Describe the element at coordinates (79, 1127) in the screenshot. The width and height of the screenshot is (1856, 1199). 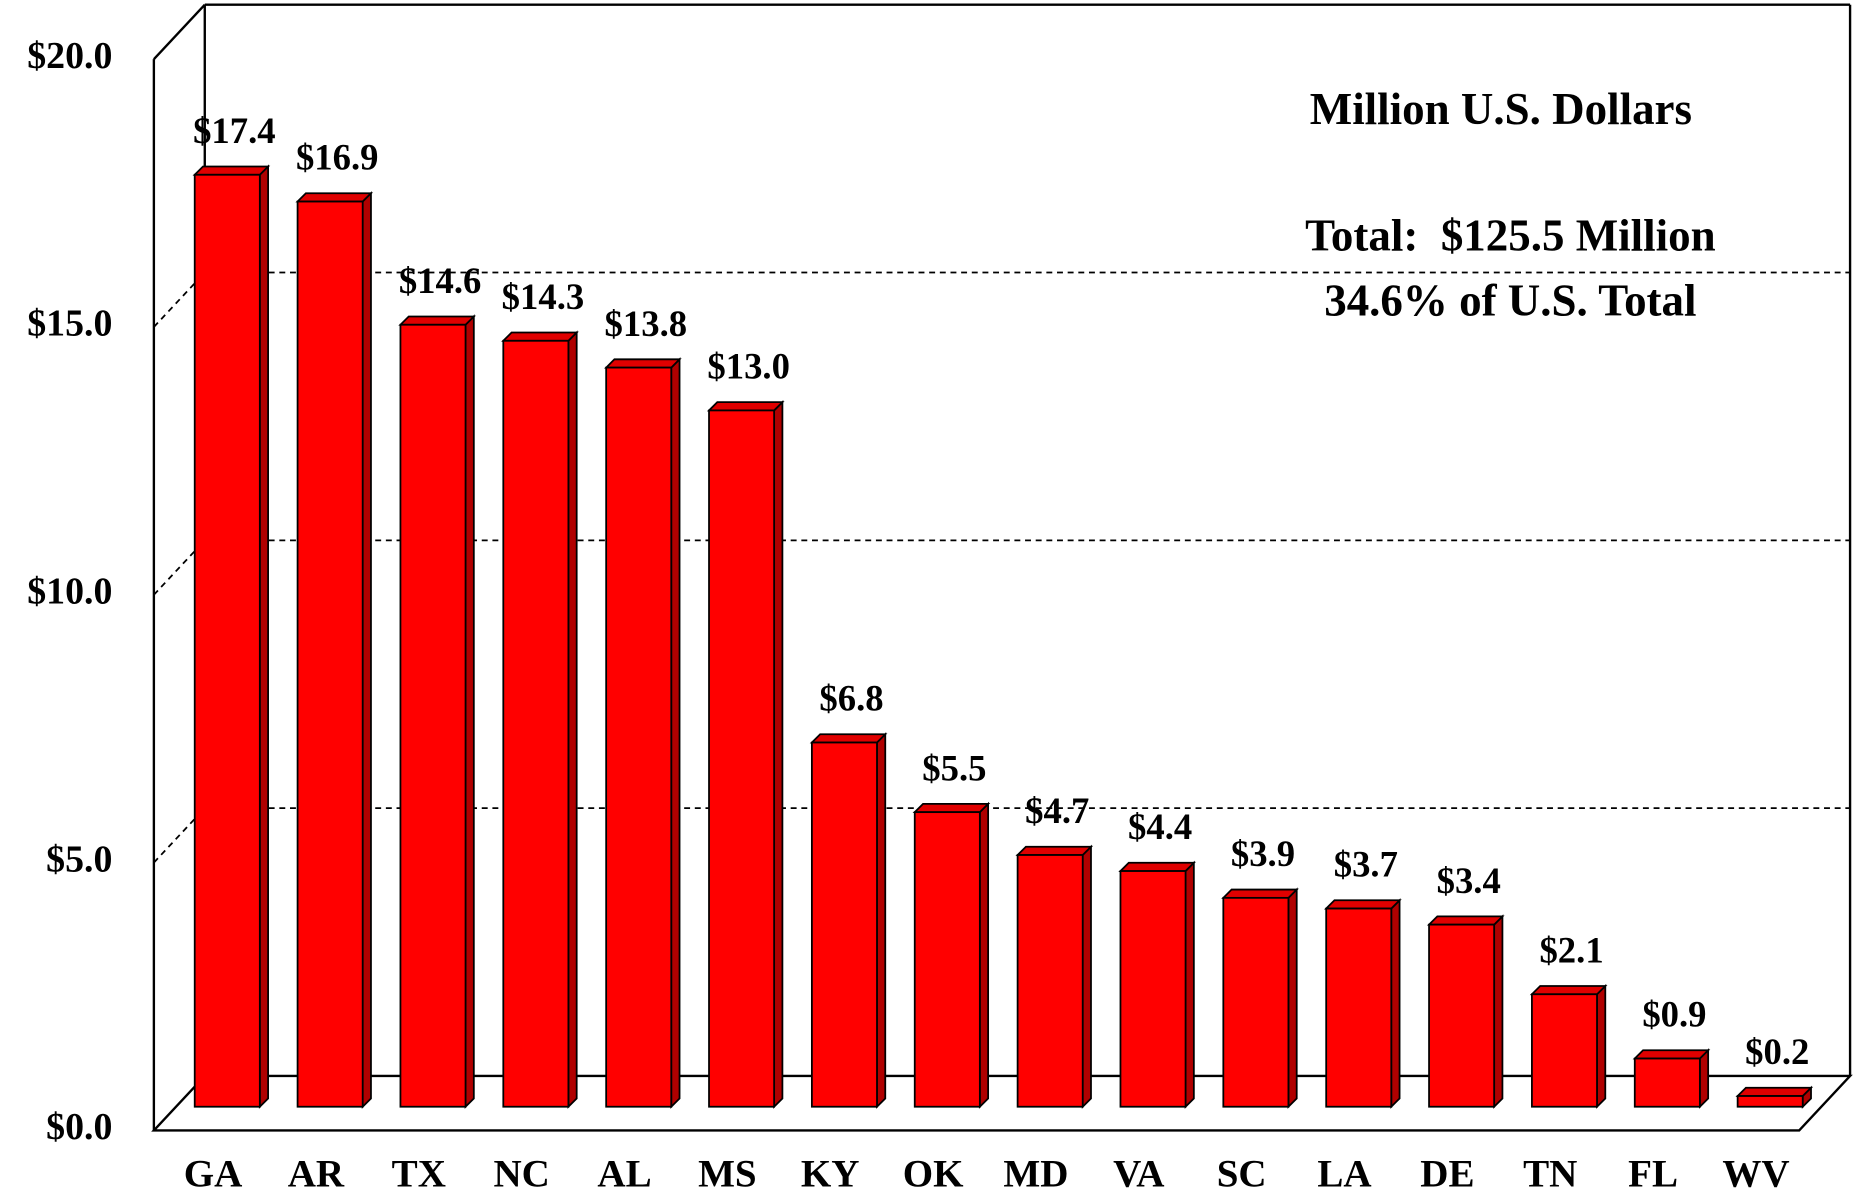
I see `y-tick-label: $0.0` at that location.